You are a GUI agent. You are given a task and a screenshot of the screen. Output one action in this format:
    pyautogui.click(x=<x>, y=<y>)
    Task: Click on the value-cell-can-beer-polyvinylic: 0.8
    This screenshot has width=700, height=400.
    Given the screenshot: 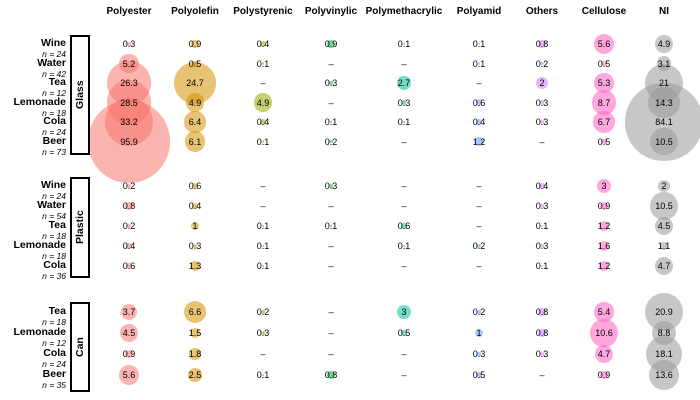 What is the action you would take?
    pyautogui.click(x=331, y=375)
    